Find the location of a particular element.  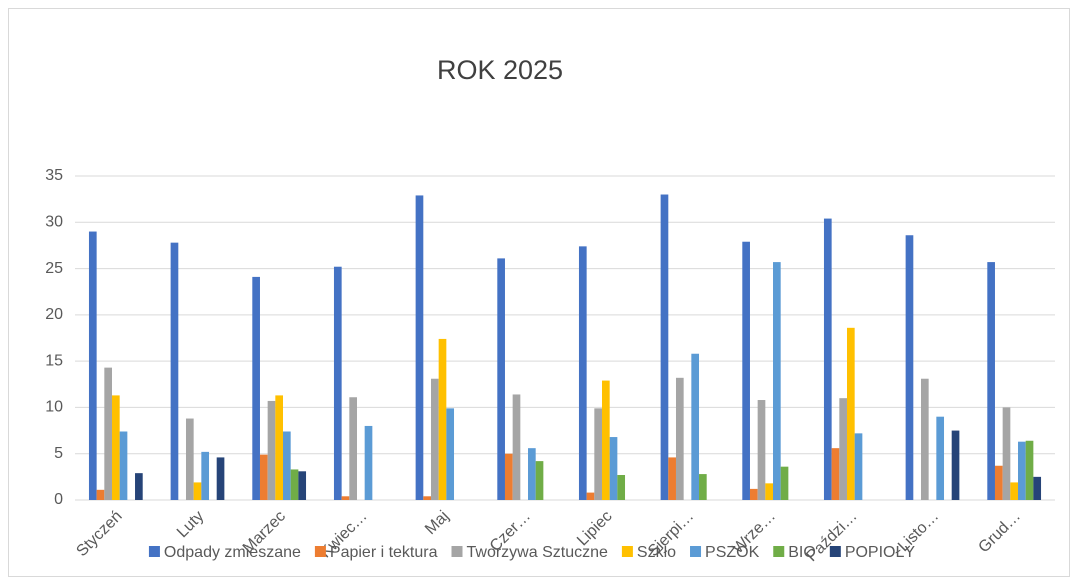

chart-title: ROK 2025 is located at coordinates (500, 70).